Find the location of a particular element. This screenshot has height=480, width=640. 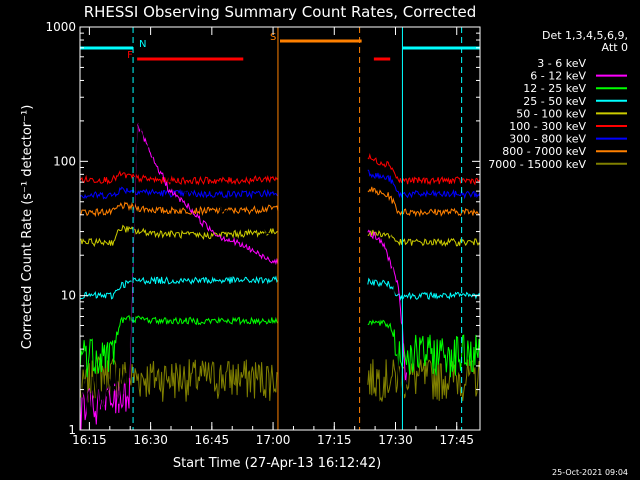

flag-label-S: S is located at coordinates (273, 37).